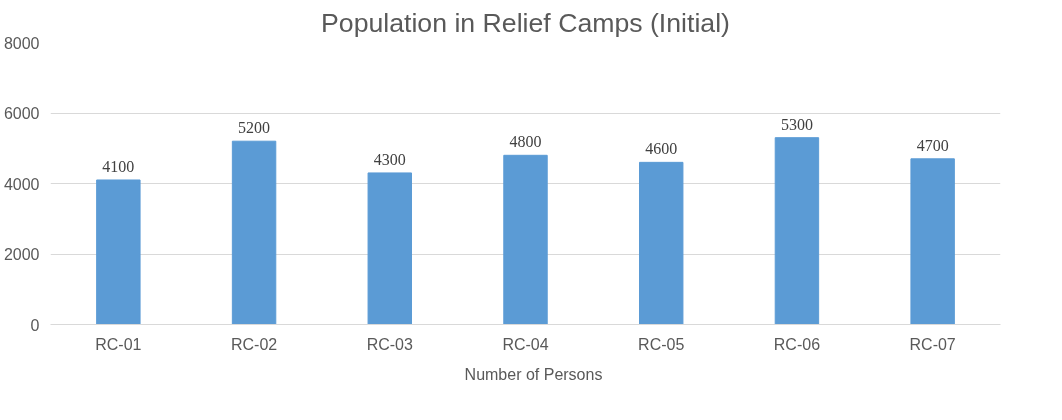 This screenshot has height=420, width=1062. I want to click on data-label: 4300, so click(389, 159).